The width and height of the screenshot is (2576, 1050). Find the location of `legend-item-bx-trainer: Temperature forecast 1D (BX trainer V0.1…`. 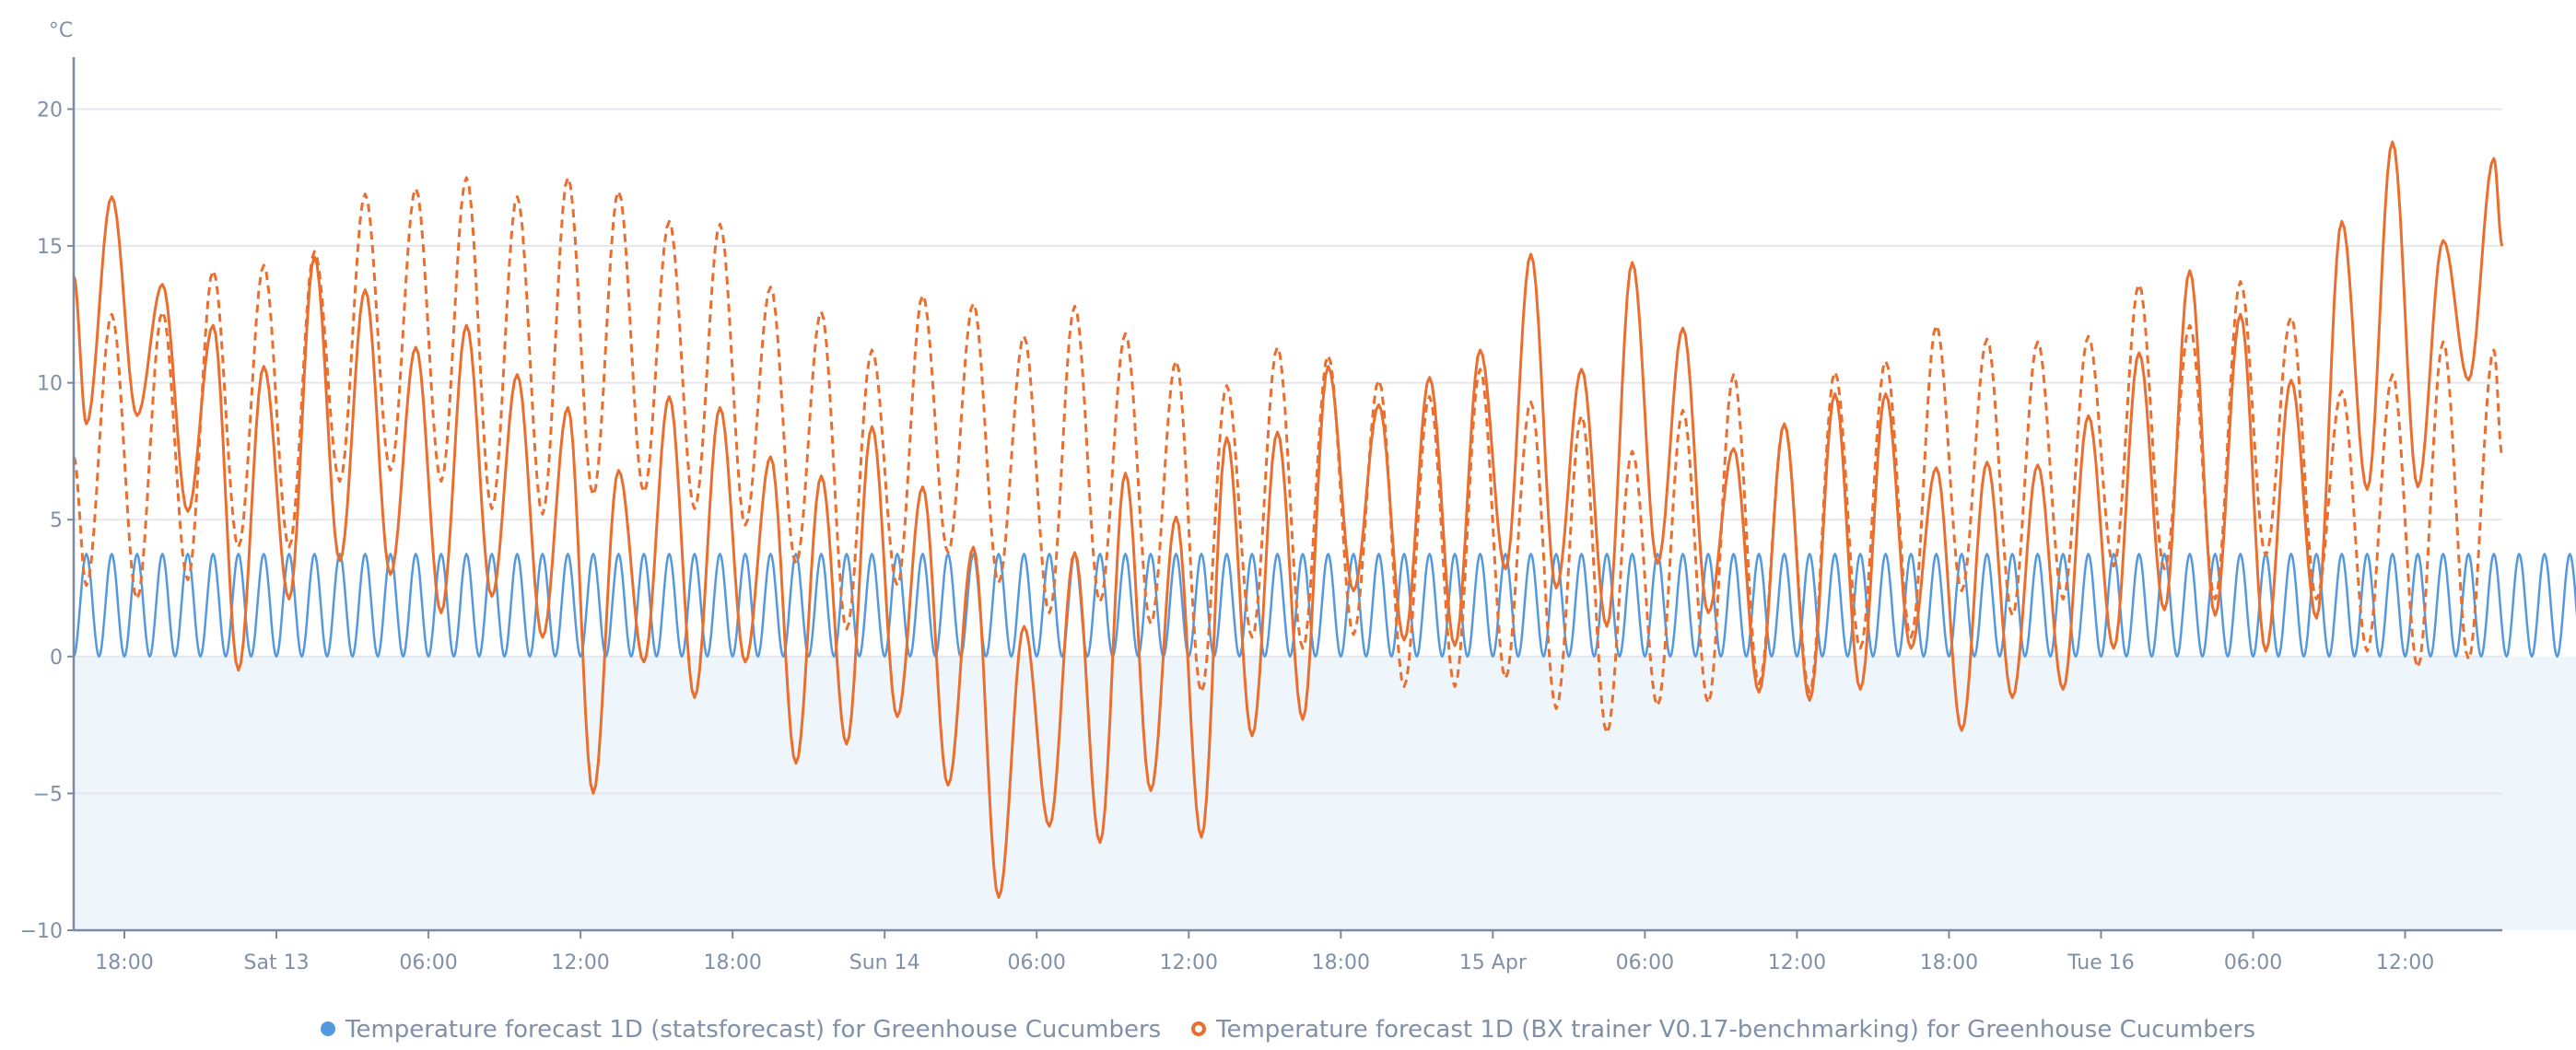

legend-item-bx-trainer: Temperature forecast 1D (BX trainer V0.1… is located at coordinates (1723, 1030).